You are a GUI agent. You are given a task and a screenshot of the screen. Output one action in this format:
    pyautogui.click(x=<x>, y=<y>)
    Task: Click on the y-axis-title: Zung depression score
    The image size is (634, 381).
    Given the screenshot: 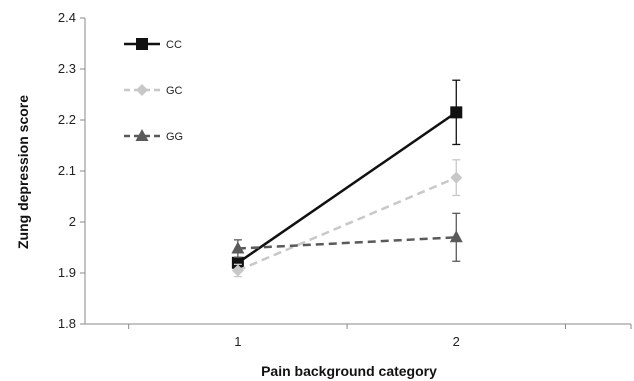 What is the action you would take?
    pyautogui.click(x=23, y=172)
    